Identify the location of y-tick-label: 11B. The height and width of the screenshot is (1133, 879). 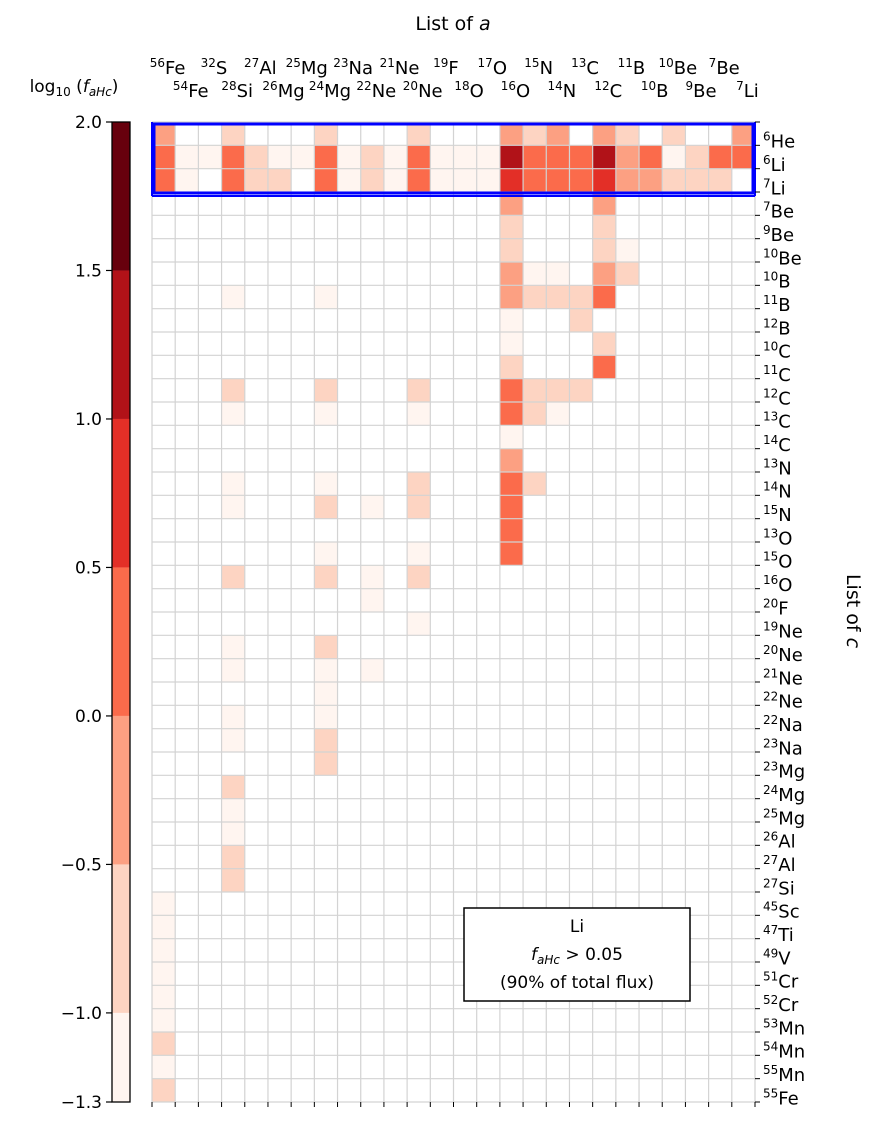
(777, 304).